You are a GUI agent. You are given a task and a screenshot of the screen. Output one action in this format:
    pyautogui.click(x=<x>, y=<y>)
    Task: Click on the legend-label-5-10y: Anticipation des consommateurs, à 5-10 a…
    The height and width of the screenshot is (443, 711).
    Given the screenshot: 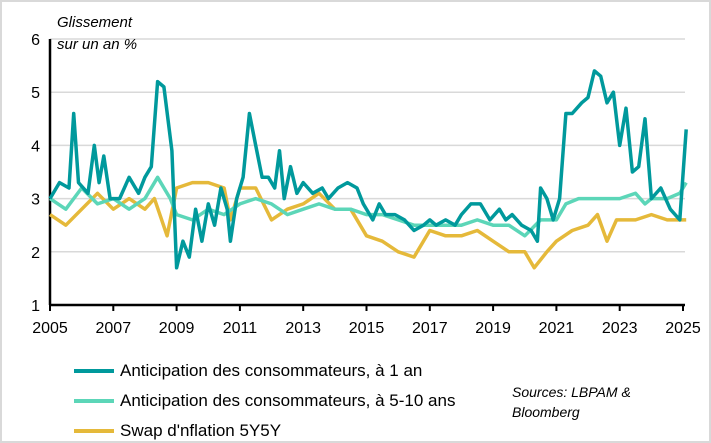 What is the action you would take?
    pyautogui.click(x=288, y=400)
    